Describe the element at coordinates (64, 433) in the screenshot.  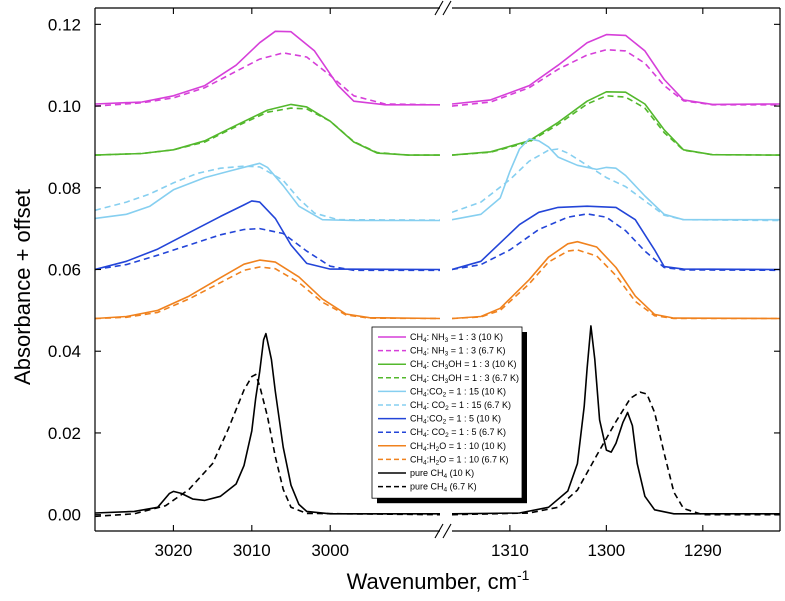
I see `y-tick-label-0.02: 0.02` at that location.